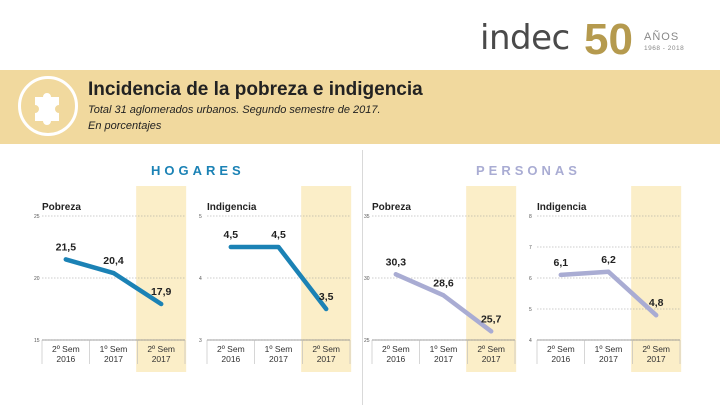 The width and height of the screenshot is (720, 405). Describe the element at coordinates (48, 106) in the screenshot. I see `puzzle-icon` at that location.